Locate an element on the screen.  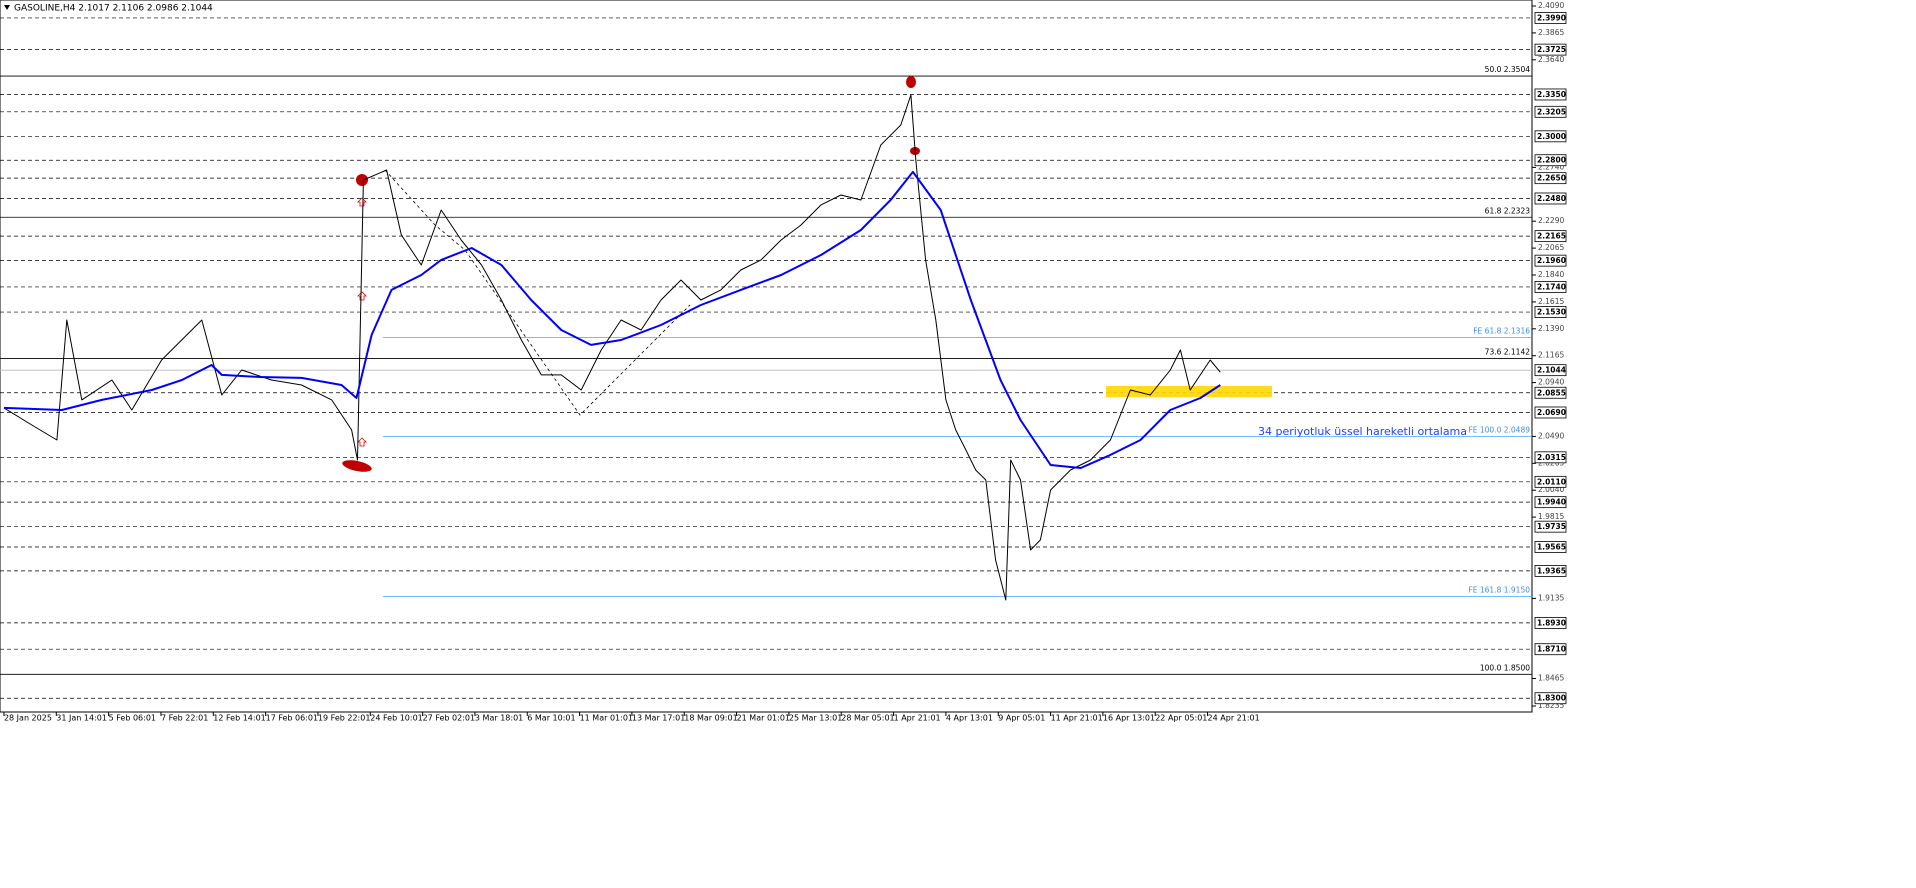
y-tick-label: 1.9815 is located at coordinates (1551, 516).